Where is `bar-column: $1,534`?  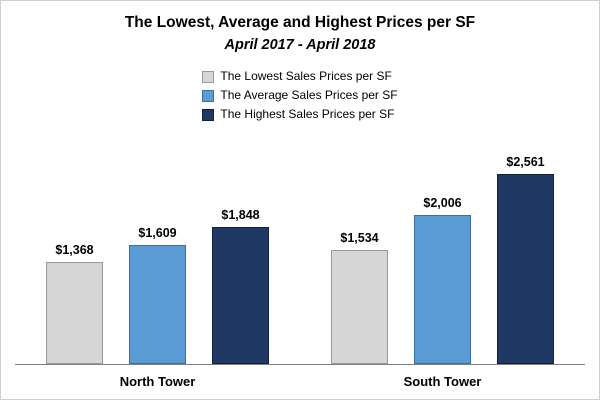
bar-column: $1,534 is located at coordinates (359, 244).